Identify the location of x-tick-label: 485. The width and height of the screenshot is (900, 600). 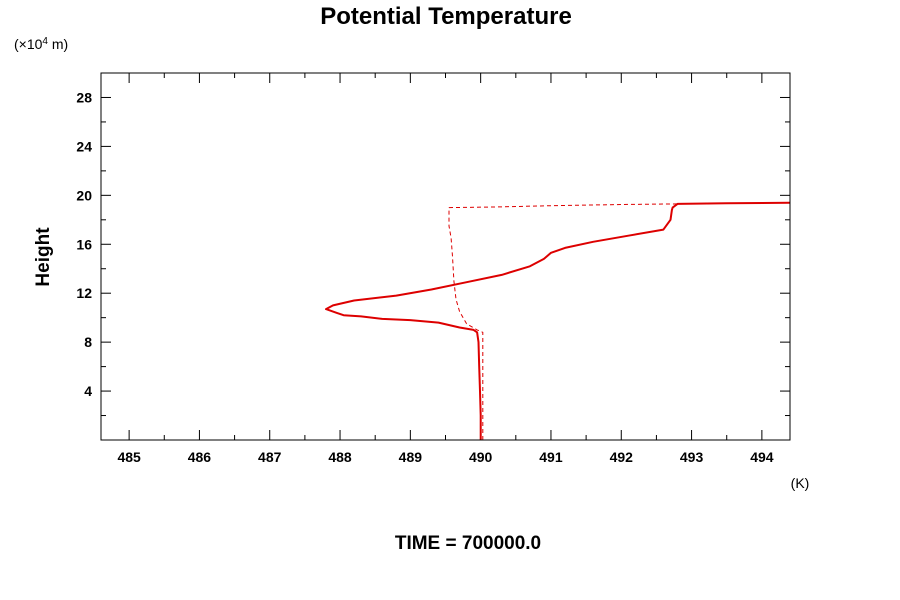
(129, 457).